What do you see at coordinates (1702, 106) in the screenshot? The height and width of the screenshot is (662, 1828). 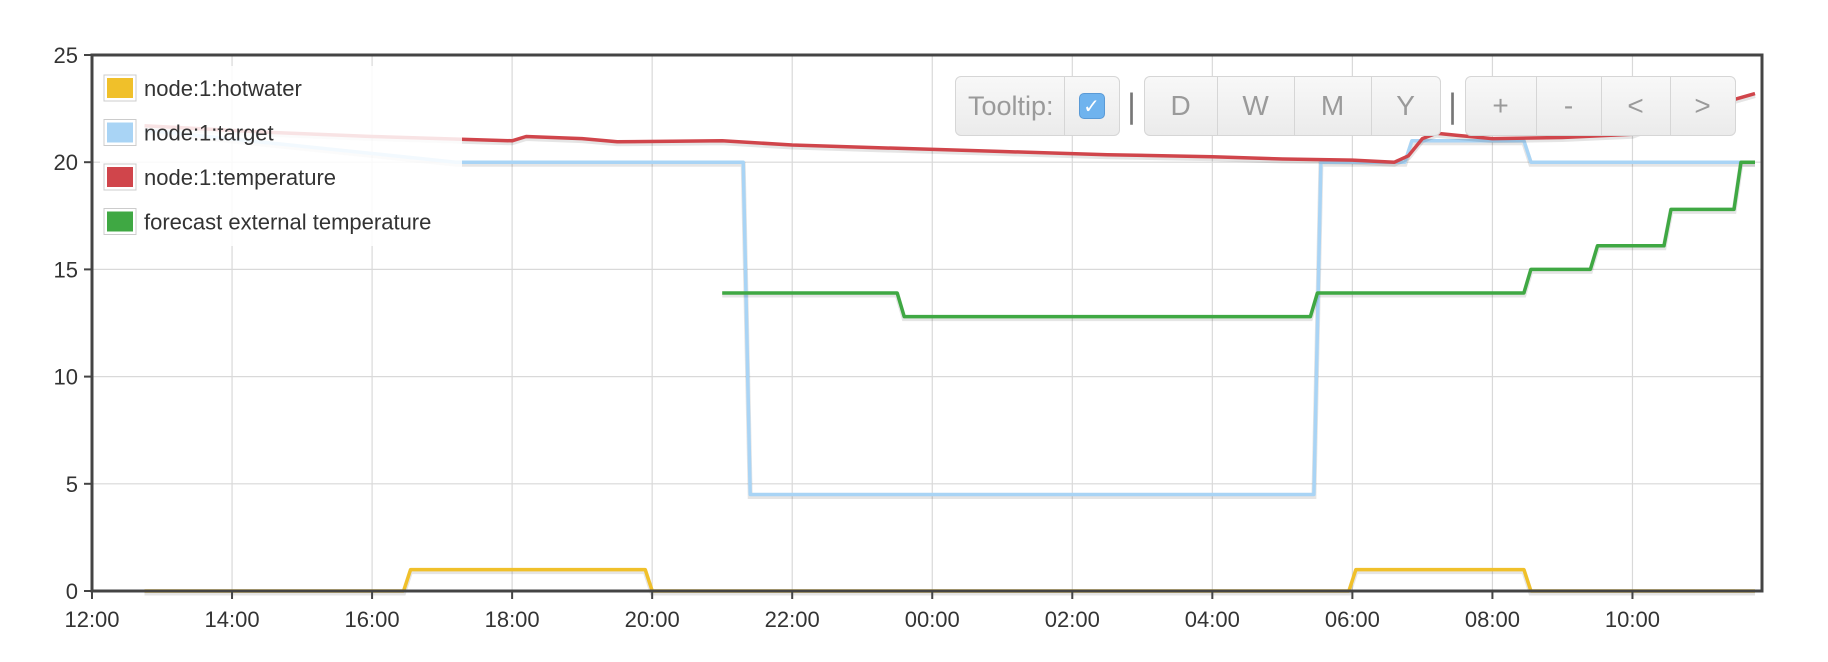 I see `pan-right-button: >` at bounding box center [1702, 106].